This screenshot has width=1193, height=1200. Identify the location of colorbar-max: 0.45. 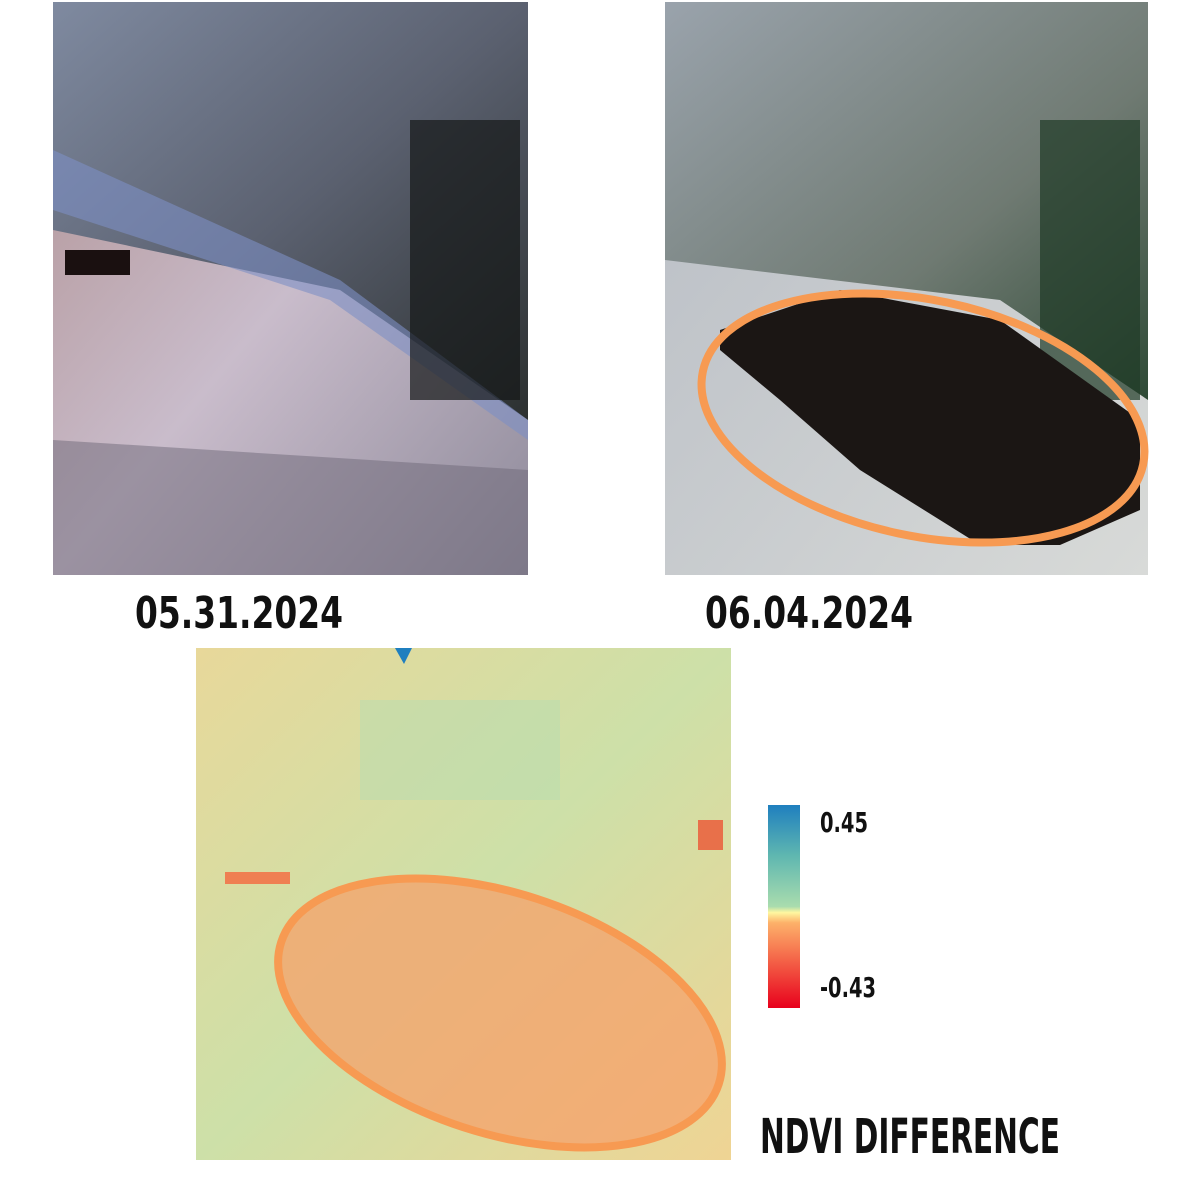
(844, 822).